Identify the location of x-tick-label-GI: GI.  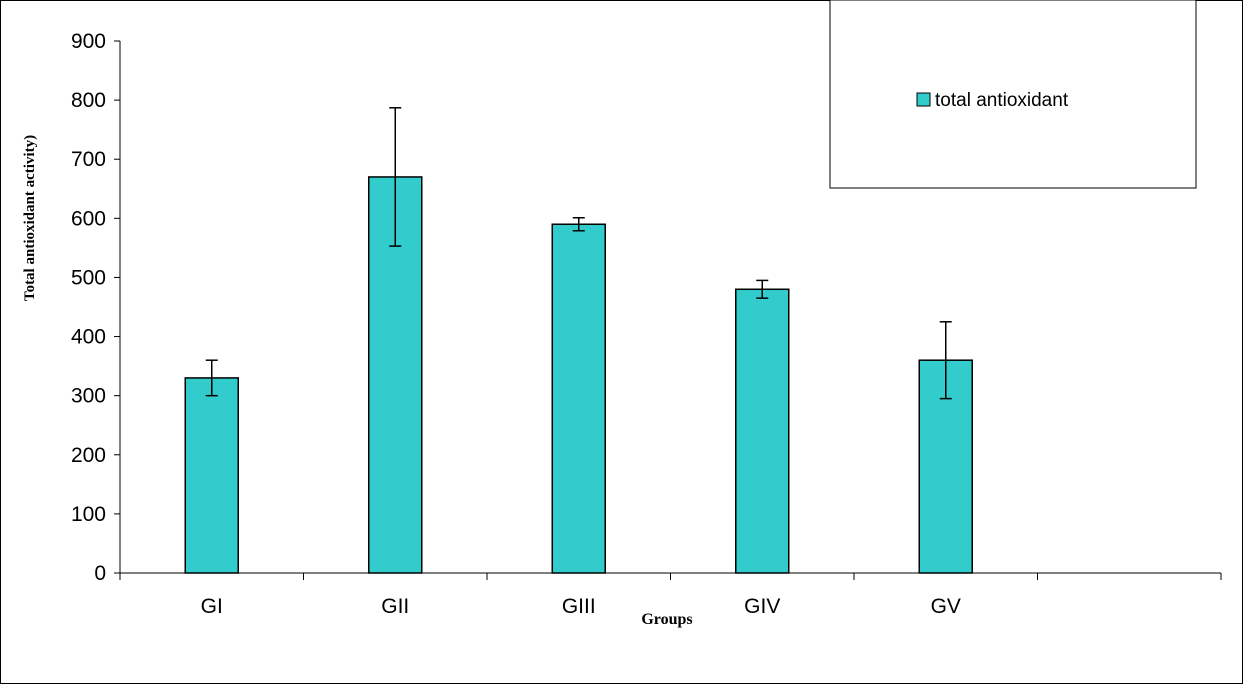
(212, 606).